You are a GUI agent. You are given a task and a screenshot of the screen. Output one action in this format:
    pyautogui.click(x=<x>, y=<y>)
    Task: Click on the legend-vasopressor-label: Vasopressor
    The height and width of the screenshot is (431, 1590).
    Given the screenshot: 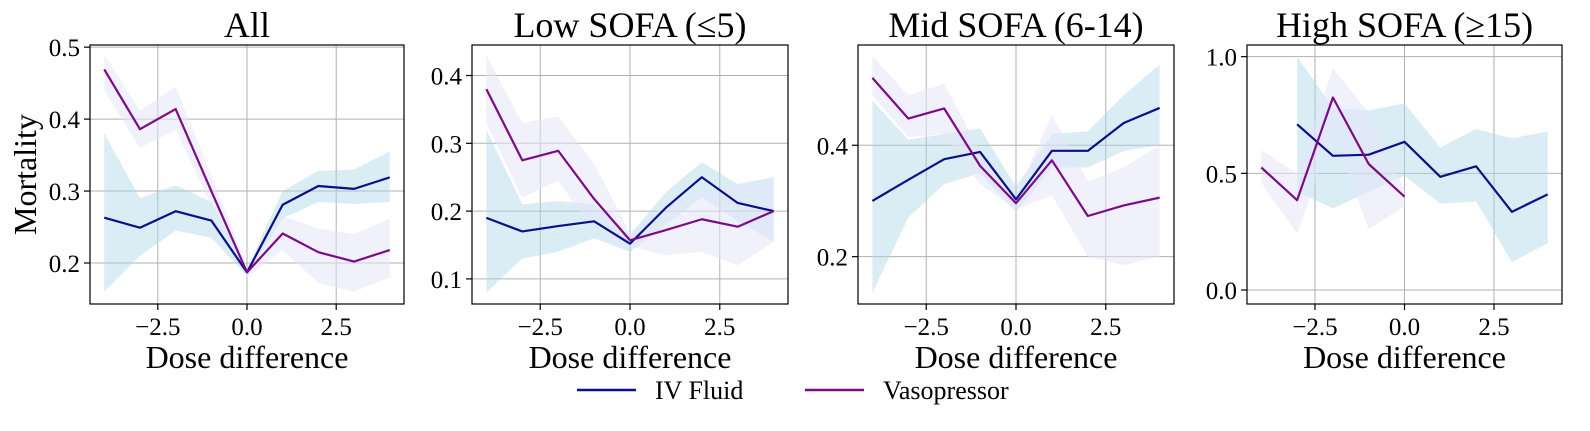 What is the action you would take?
    pyautogui.click(x=946, y=390)
    